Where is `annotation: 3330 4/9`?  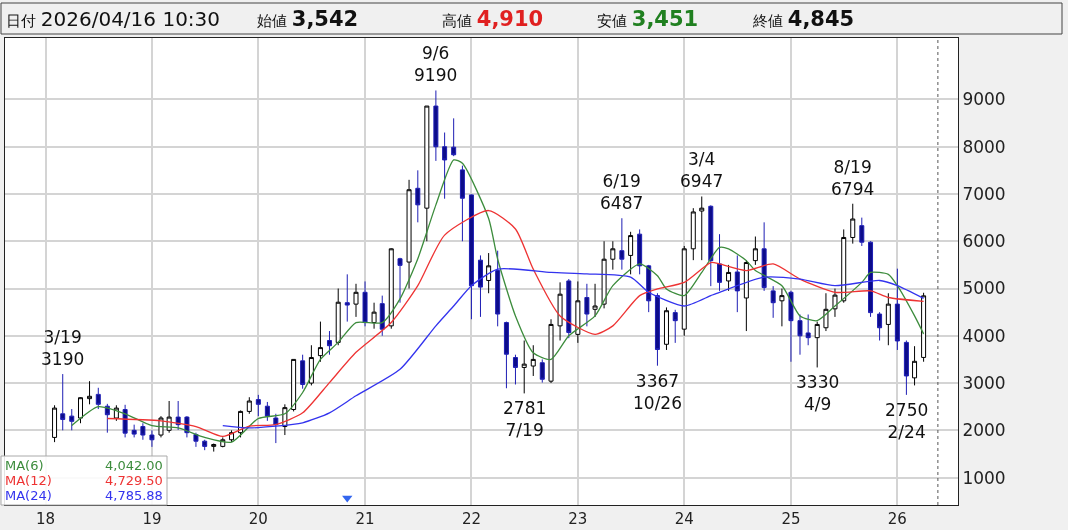 annotation: 3330 4/9 is located at coordinates (818, 393).